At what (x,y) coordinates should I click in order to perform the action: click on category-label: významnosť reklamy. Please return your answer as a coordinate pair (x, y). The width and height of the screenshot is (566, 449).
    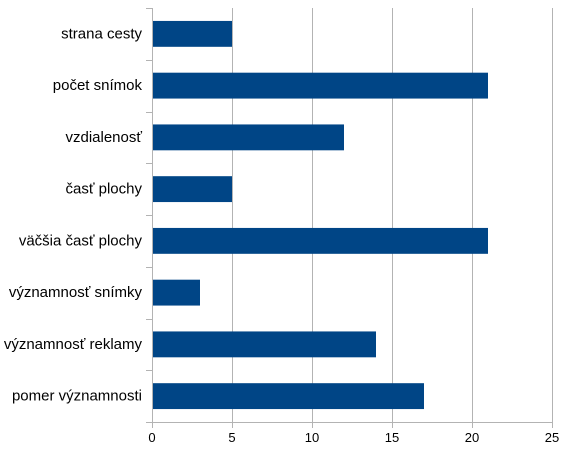
    Looking at the image, I should click on (73, 344).